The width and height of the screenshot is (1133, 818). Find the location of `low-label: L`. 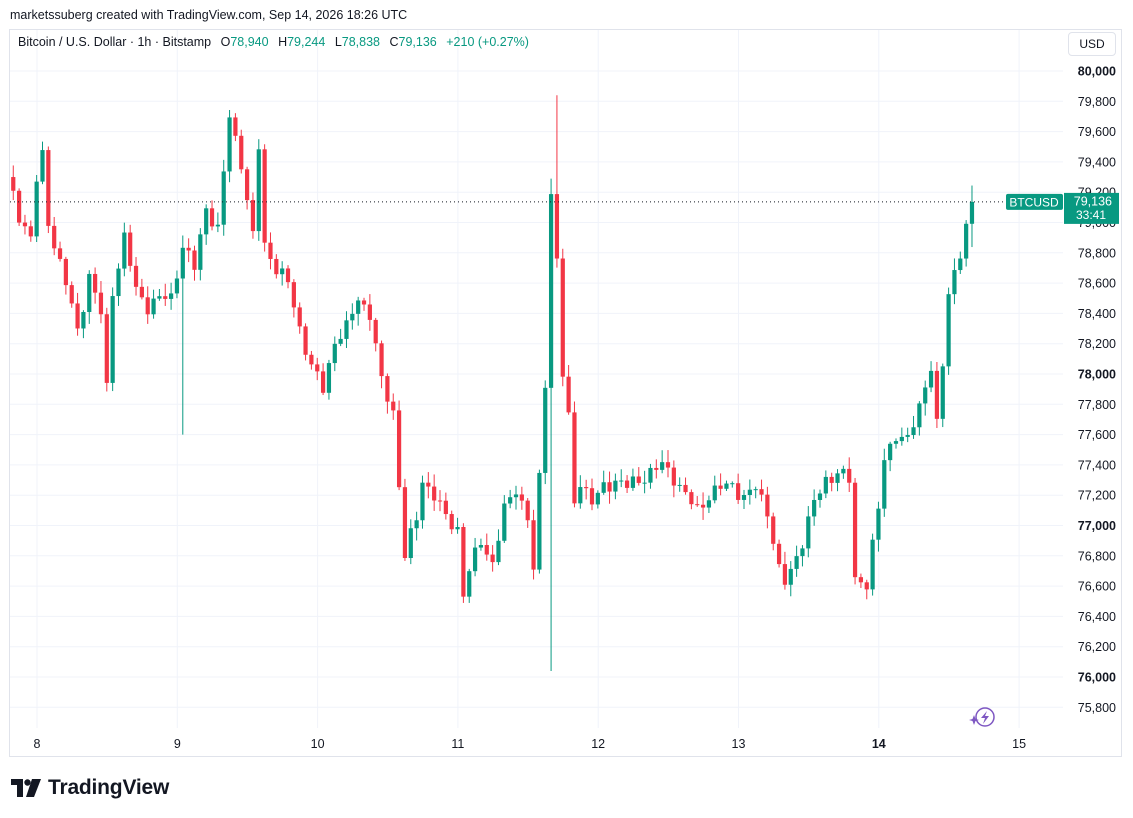

low-label: L is located at coordinates (338, 42).